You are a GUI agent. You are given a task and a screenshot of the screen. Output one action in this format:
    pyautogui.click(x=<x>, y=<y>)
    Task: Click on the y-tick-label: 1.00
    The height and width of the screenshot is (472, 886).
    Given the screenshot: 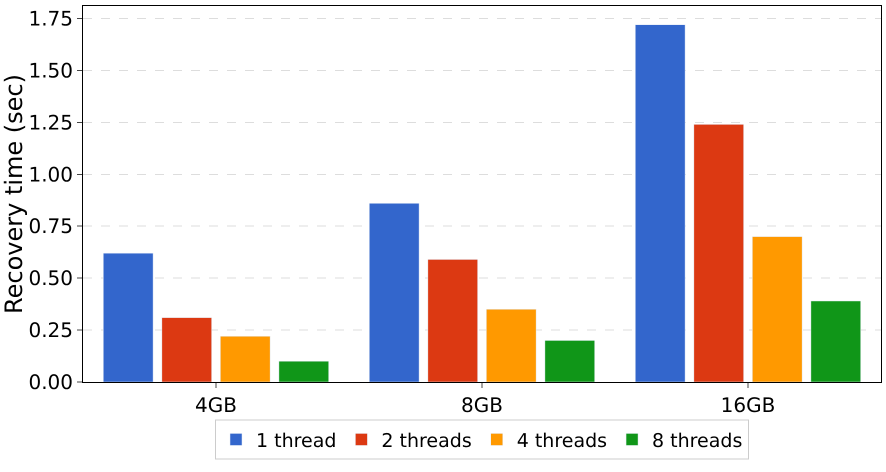 What is the action you would take?
    pyautogui.click(x=50, y=174)
    